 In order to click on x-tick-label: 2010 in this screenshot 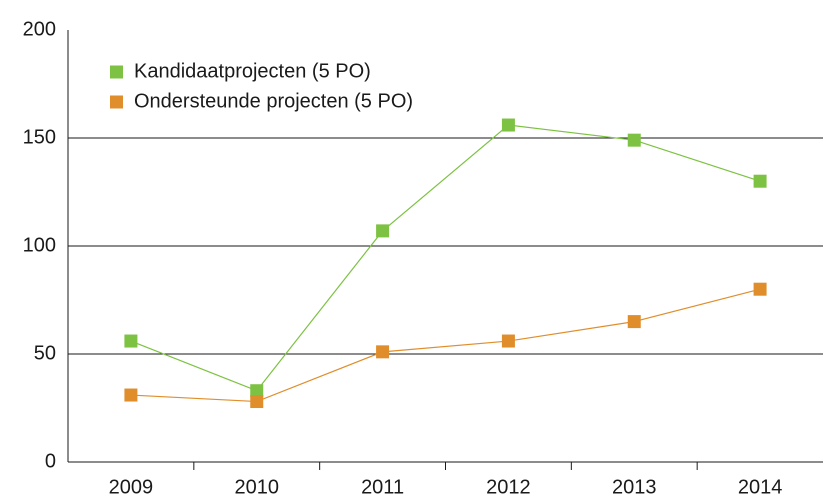, I will do `click(257, 487)`.